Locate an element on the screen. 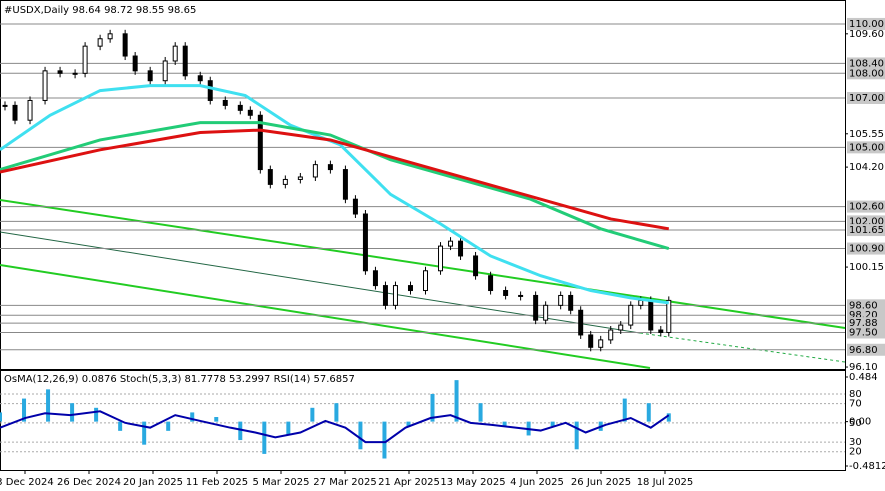 This screenshot has width=885, height=491. y-tick-label: 102.60 is located at coordinates (866, 207).